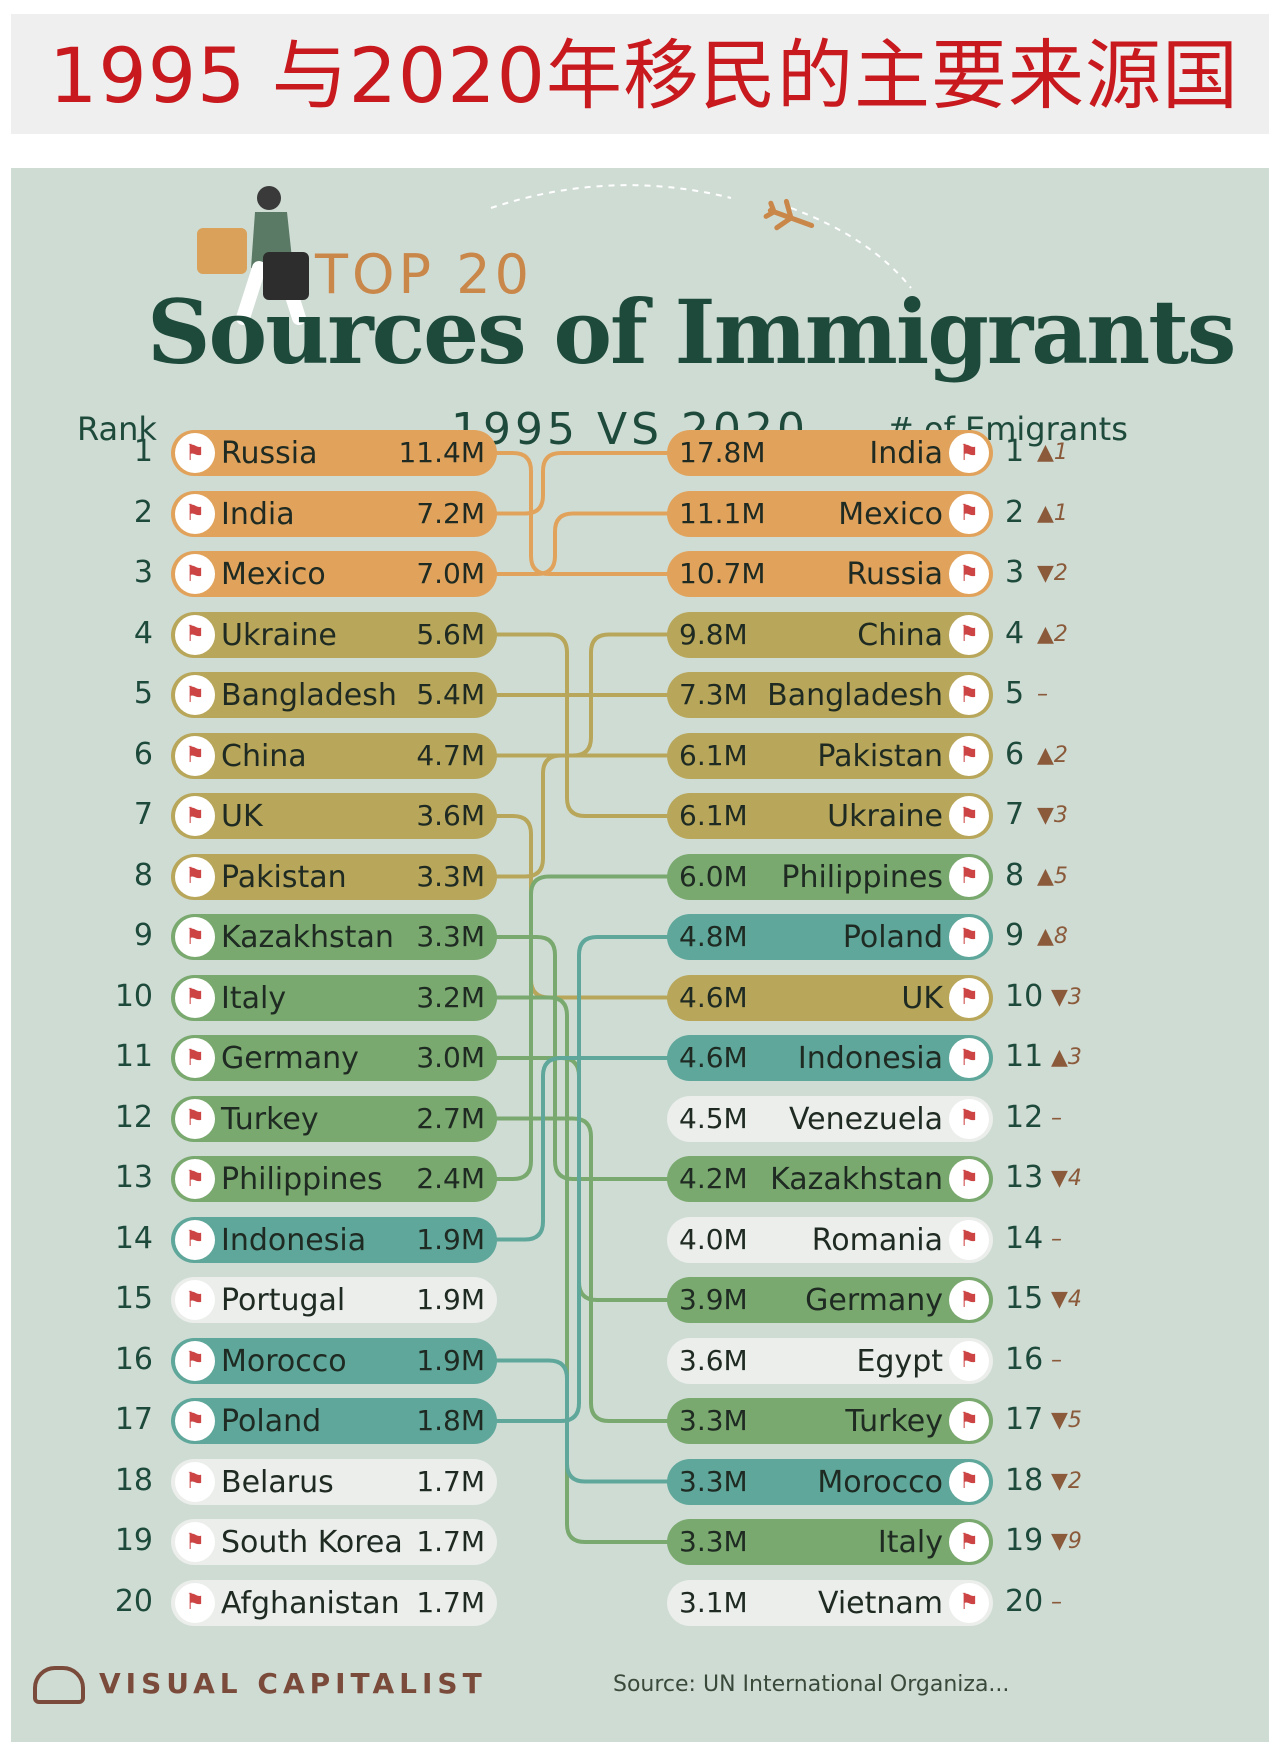 This screenshot has height=1742, width=1280. I want to click on rank-label: Rank, so click(117, 429).